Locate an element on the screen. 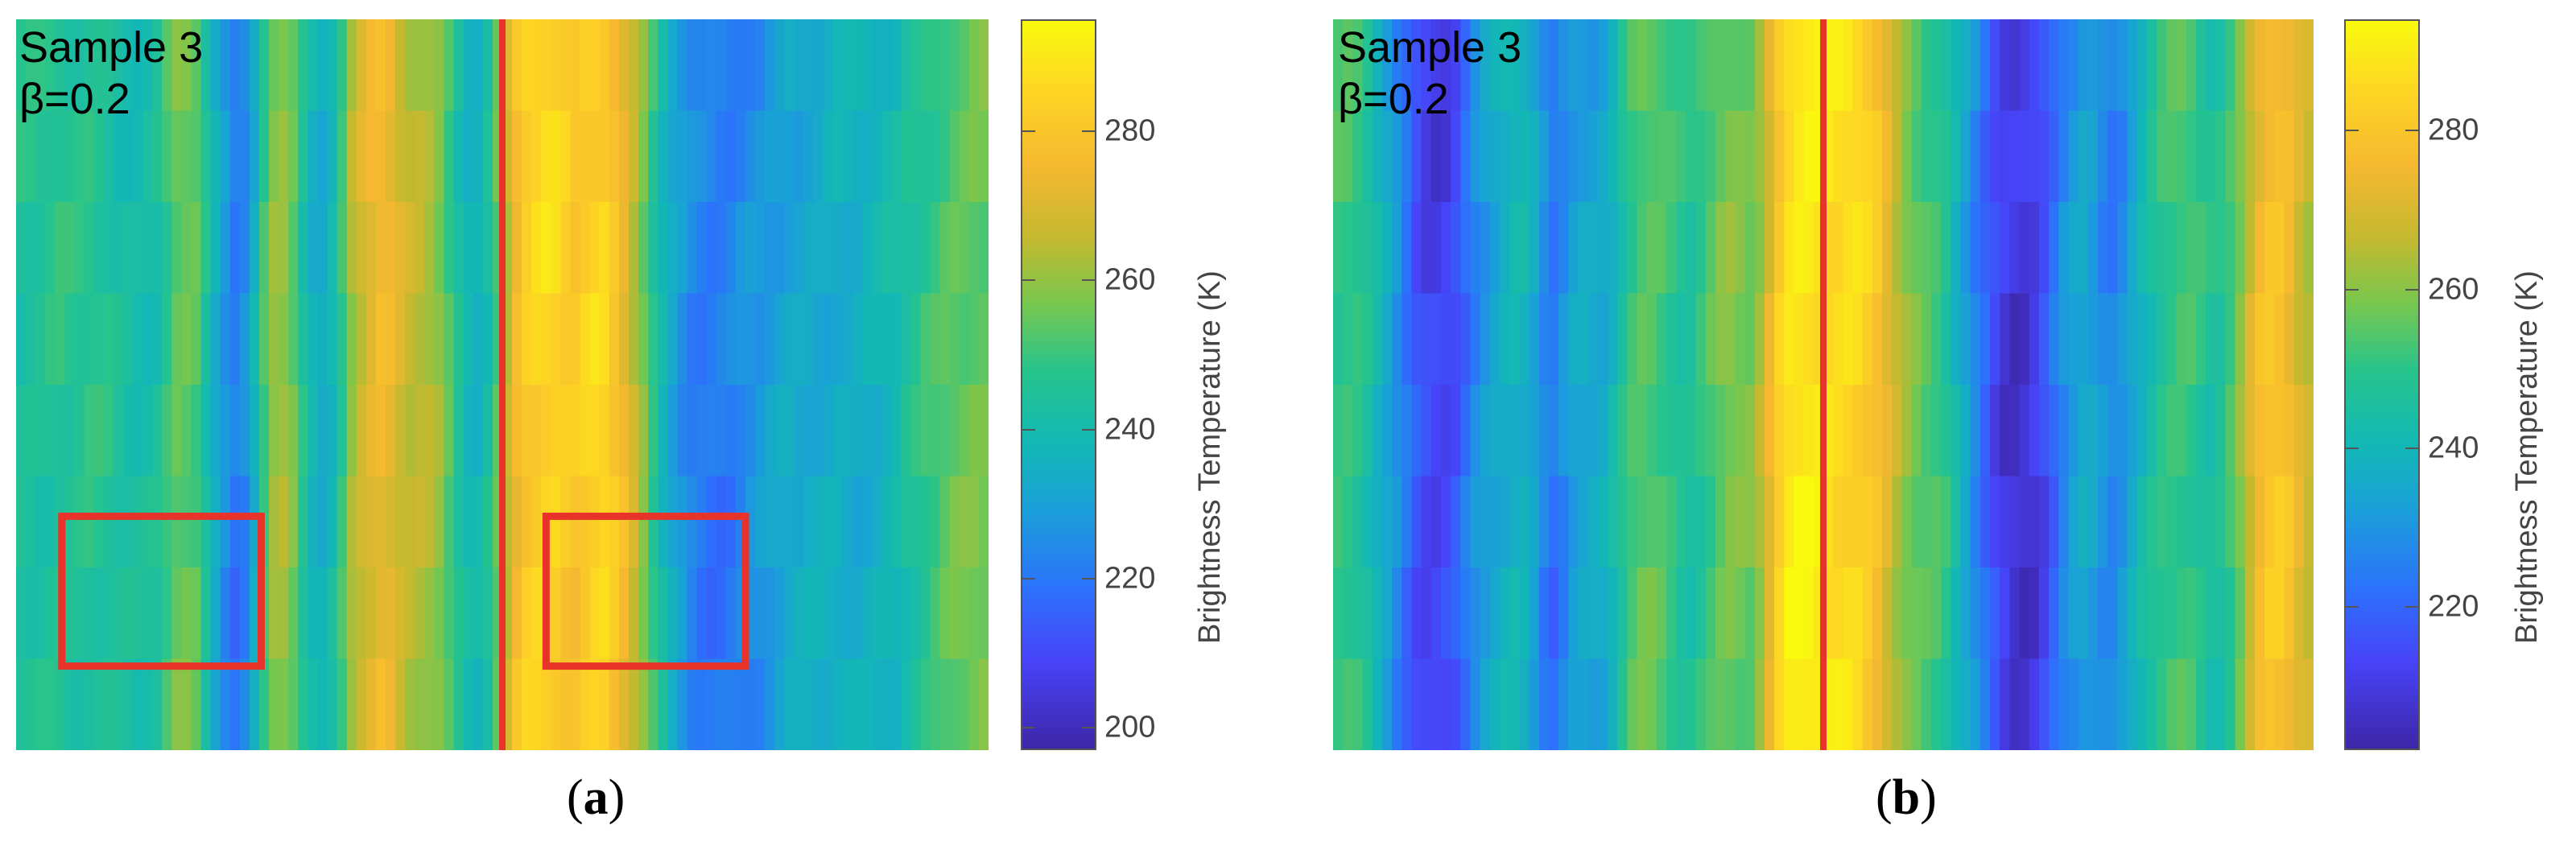 The width and height of the screenshot is (2576, 858). colorbar-b is located at coordinates (2382, 384).